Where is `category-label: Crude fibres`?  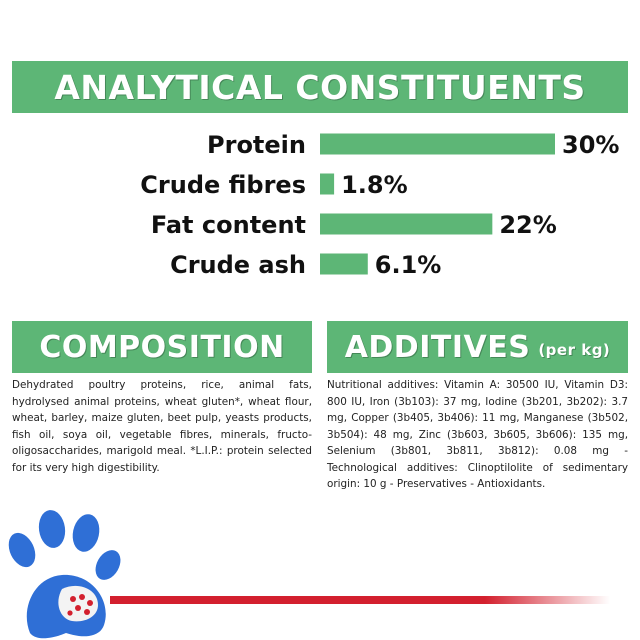
category-label: Crude fibres is located at coordinates (223, 185).